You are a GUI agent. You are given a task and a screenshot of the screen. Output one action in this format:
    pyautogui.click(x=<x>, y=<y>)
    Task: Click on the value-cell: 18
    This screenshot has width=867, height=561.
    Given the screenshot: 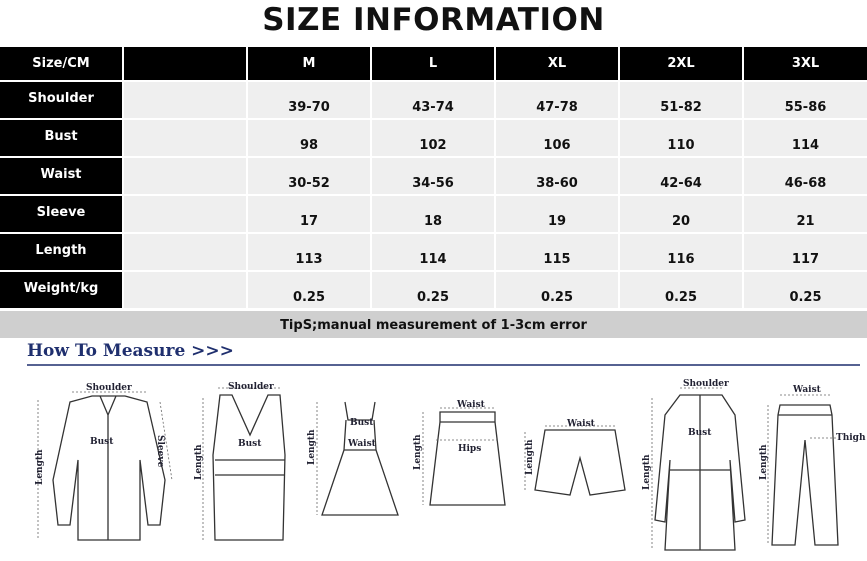 What is the action you would take?
    pyautogui.click(x=433, y=214)
    